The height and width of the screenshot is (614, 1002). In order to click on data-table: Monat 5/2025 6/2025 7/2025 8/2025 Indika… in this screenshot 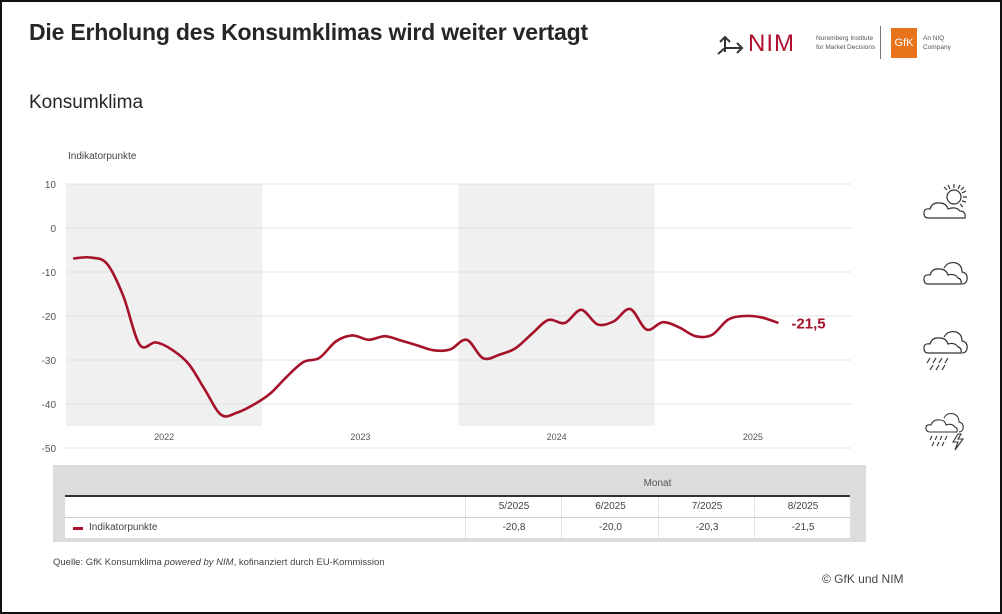, I will do `click(459, 503)`.